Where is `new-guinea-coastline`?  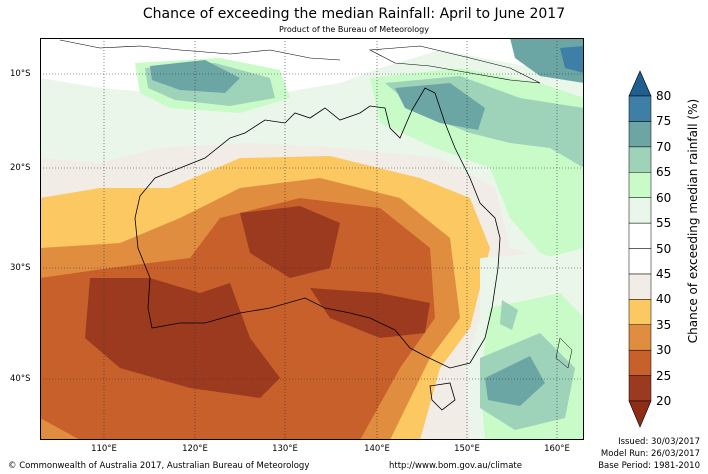 new-guinea-coastline is located at coordinates (454, 64).